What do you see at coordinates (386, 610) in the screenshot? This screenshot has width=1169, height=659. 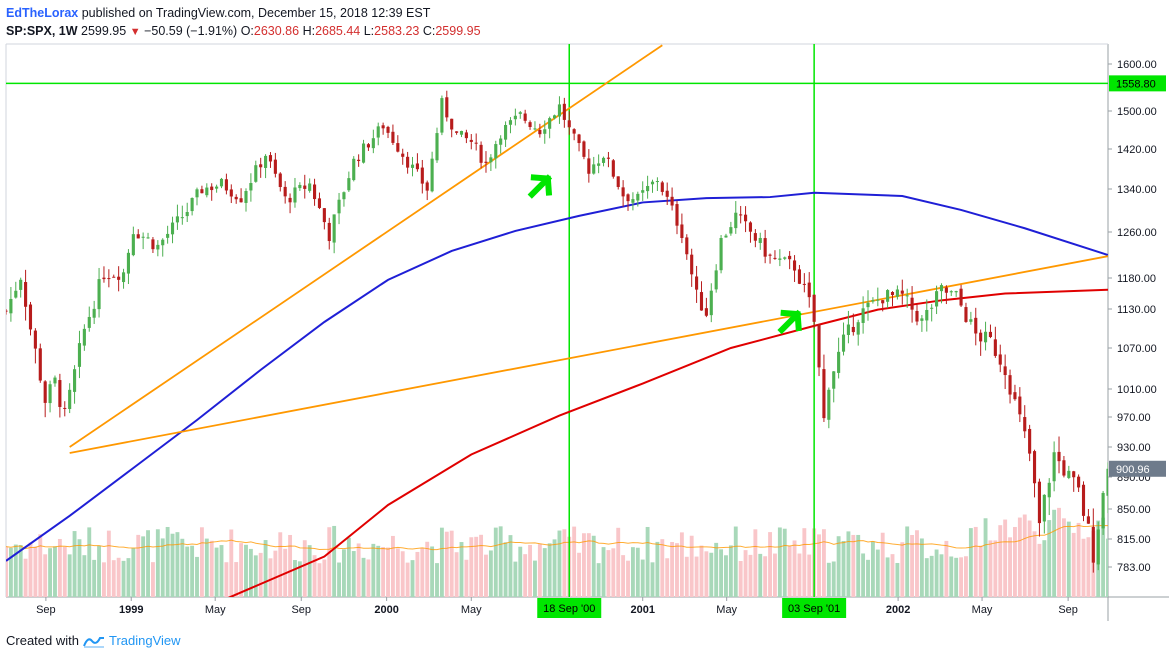 I see `time-tick-label: 2000` at bounding box center [386, 610].